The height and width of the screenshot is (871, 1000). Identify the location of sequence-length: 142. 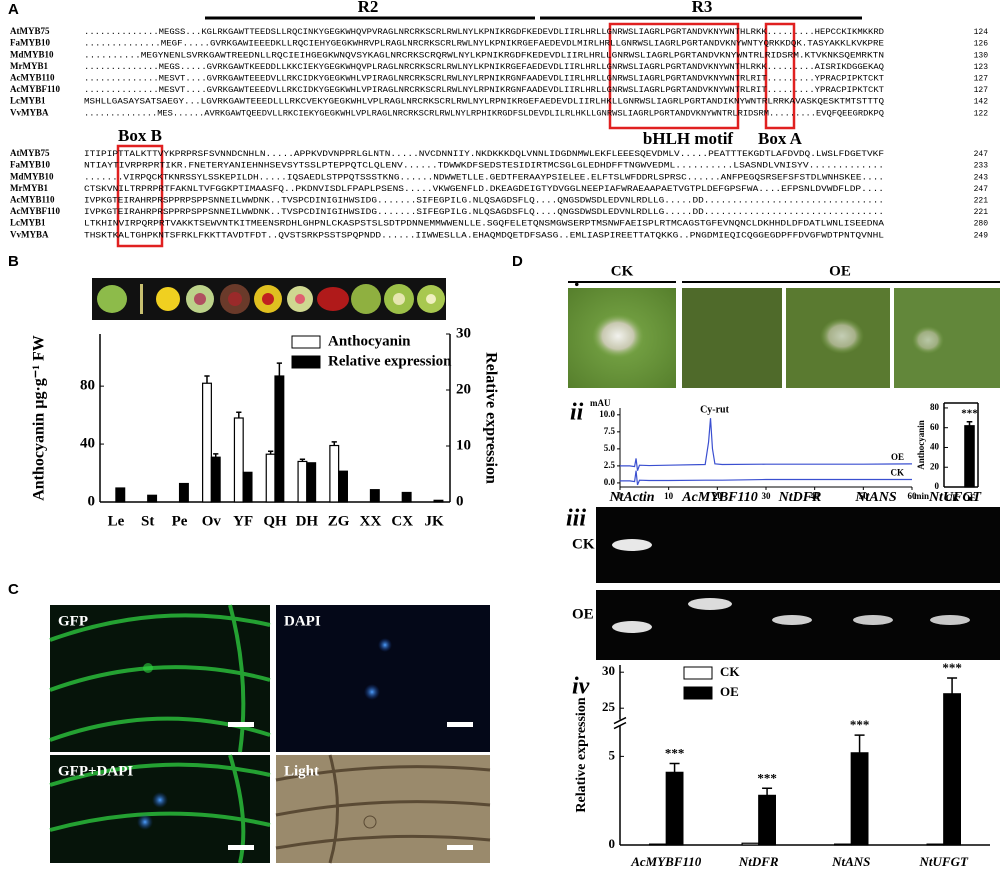
(981, 102).